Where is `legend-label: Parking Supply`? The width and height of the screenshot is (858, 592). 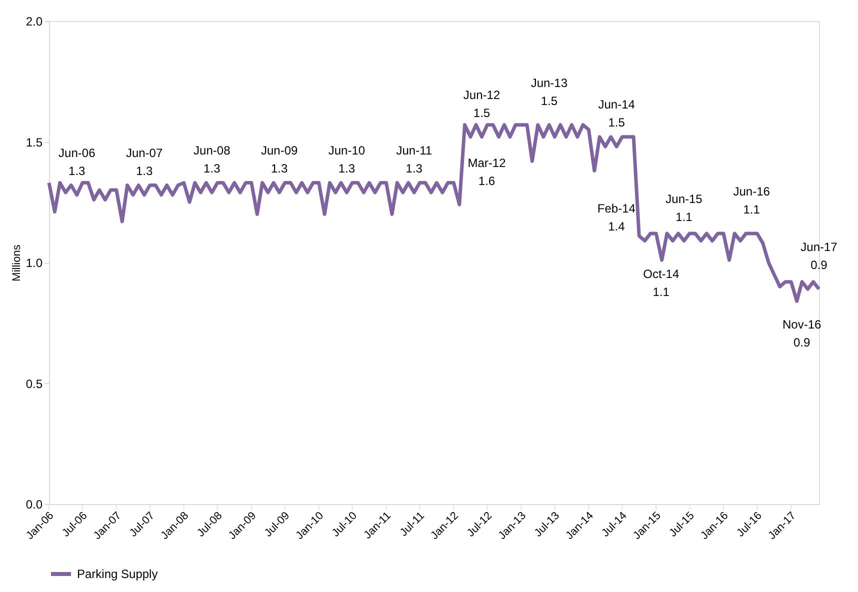 legend-label: Parking Supply is located at coordinates (117, 574).